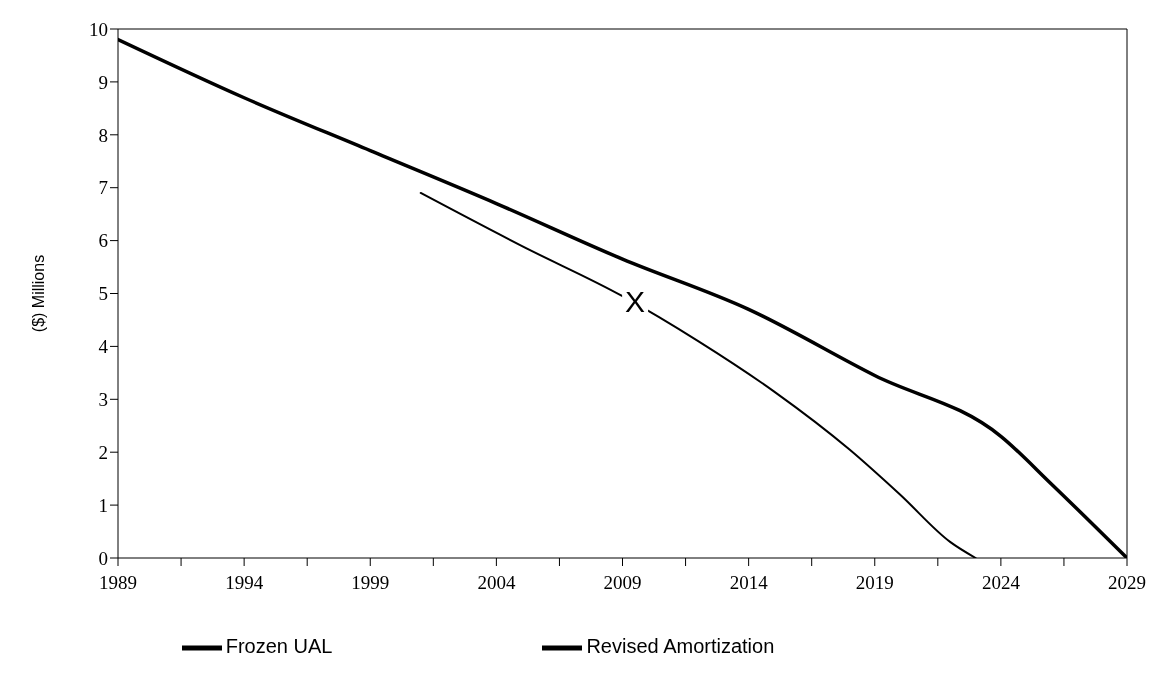  What do you see at coordinates (370, 583) in the screenshot?
I see `x-tick-label: 1999` at bounding box center [370, 583].